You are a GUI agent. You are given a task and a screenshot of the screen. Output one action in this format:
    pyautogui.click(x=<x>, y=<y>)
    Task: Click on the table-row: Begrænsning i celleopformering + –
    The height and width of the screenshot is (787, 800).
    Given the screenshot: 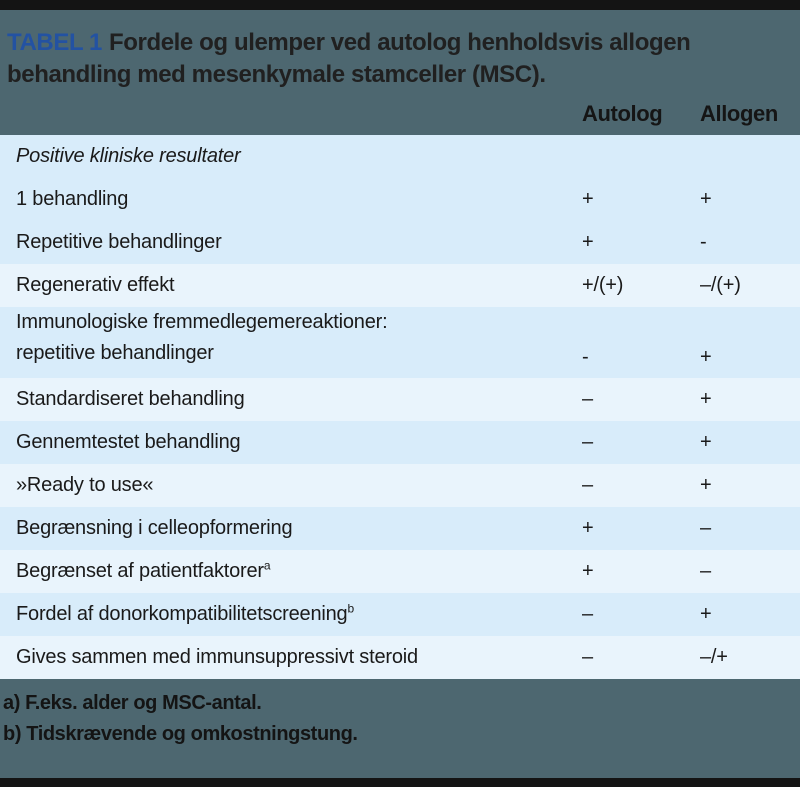 What is the action you would take?
    pyautogui.click(x=400, y=528)
    